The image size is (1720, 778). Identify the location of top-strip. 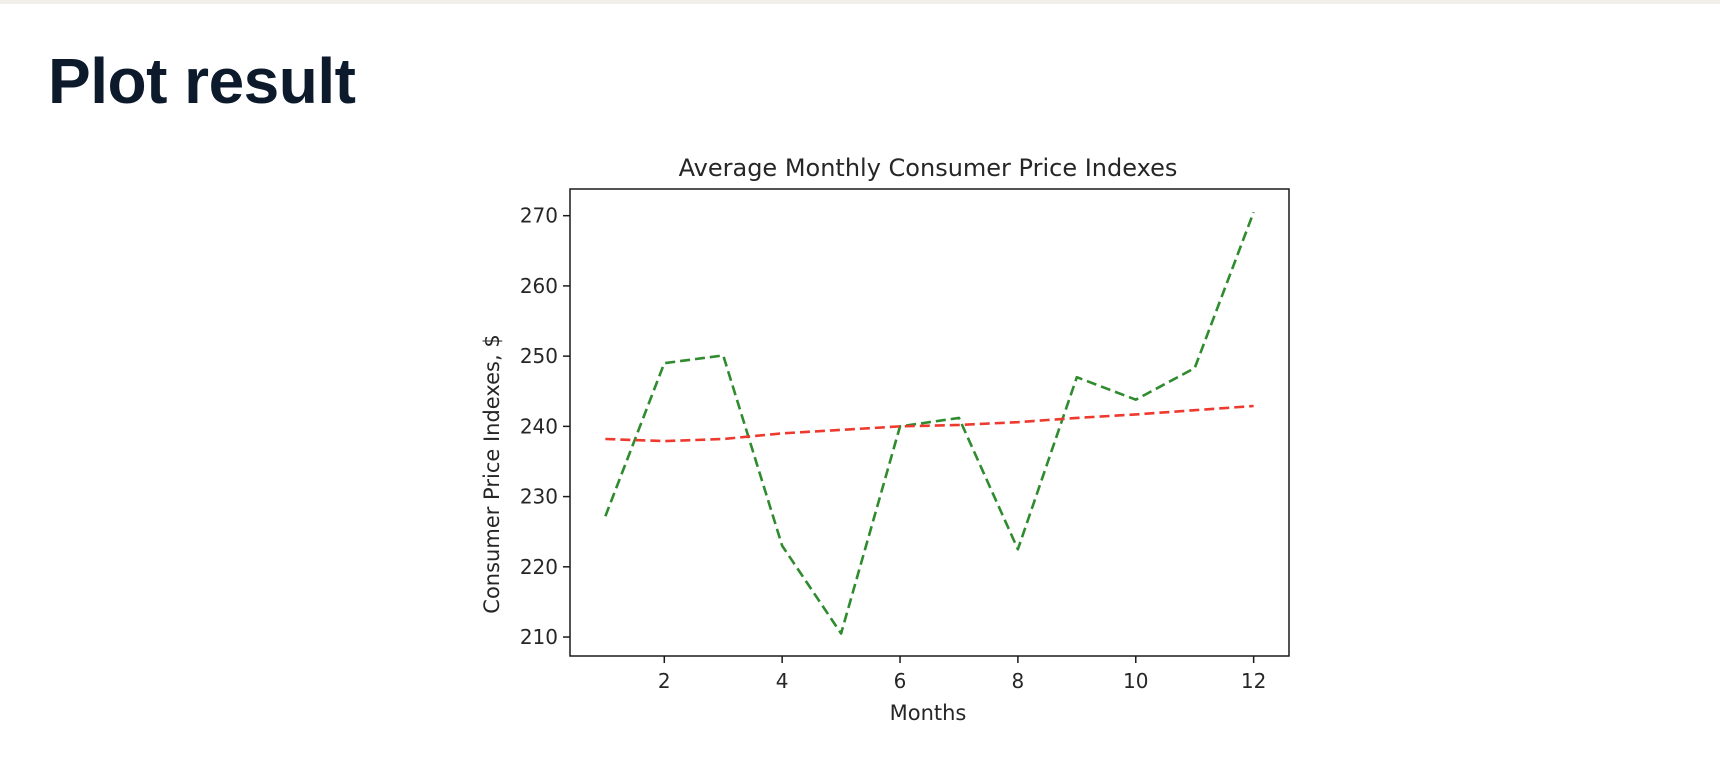
(860, 2).